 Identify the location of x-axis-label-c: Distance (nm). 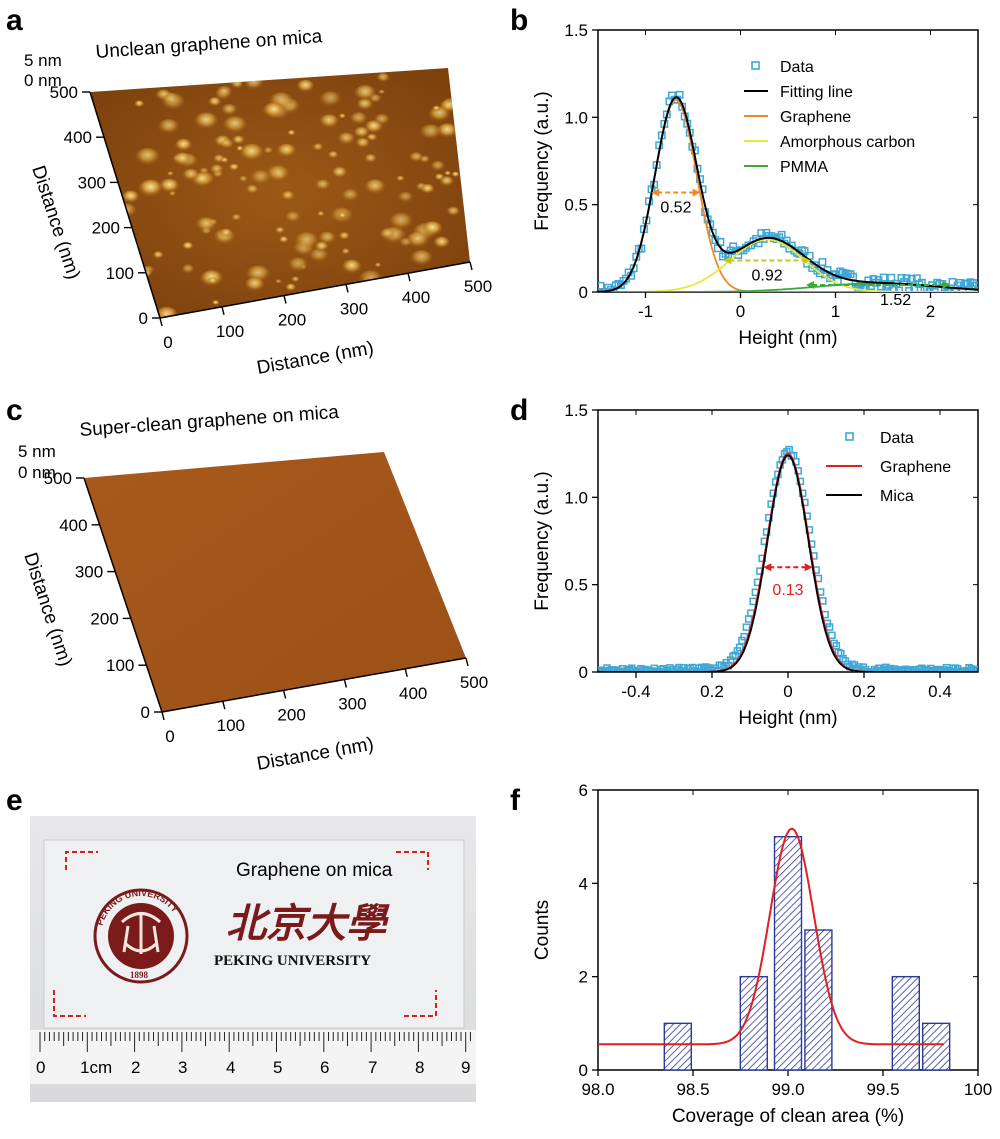
(315, 754).